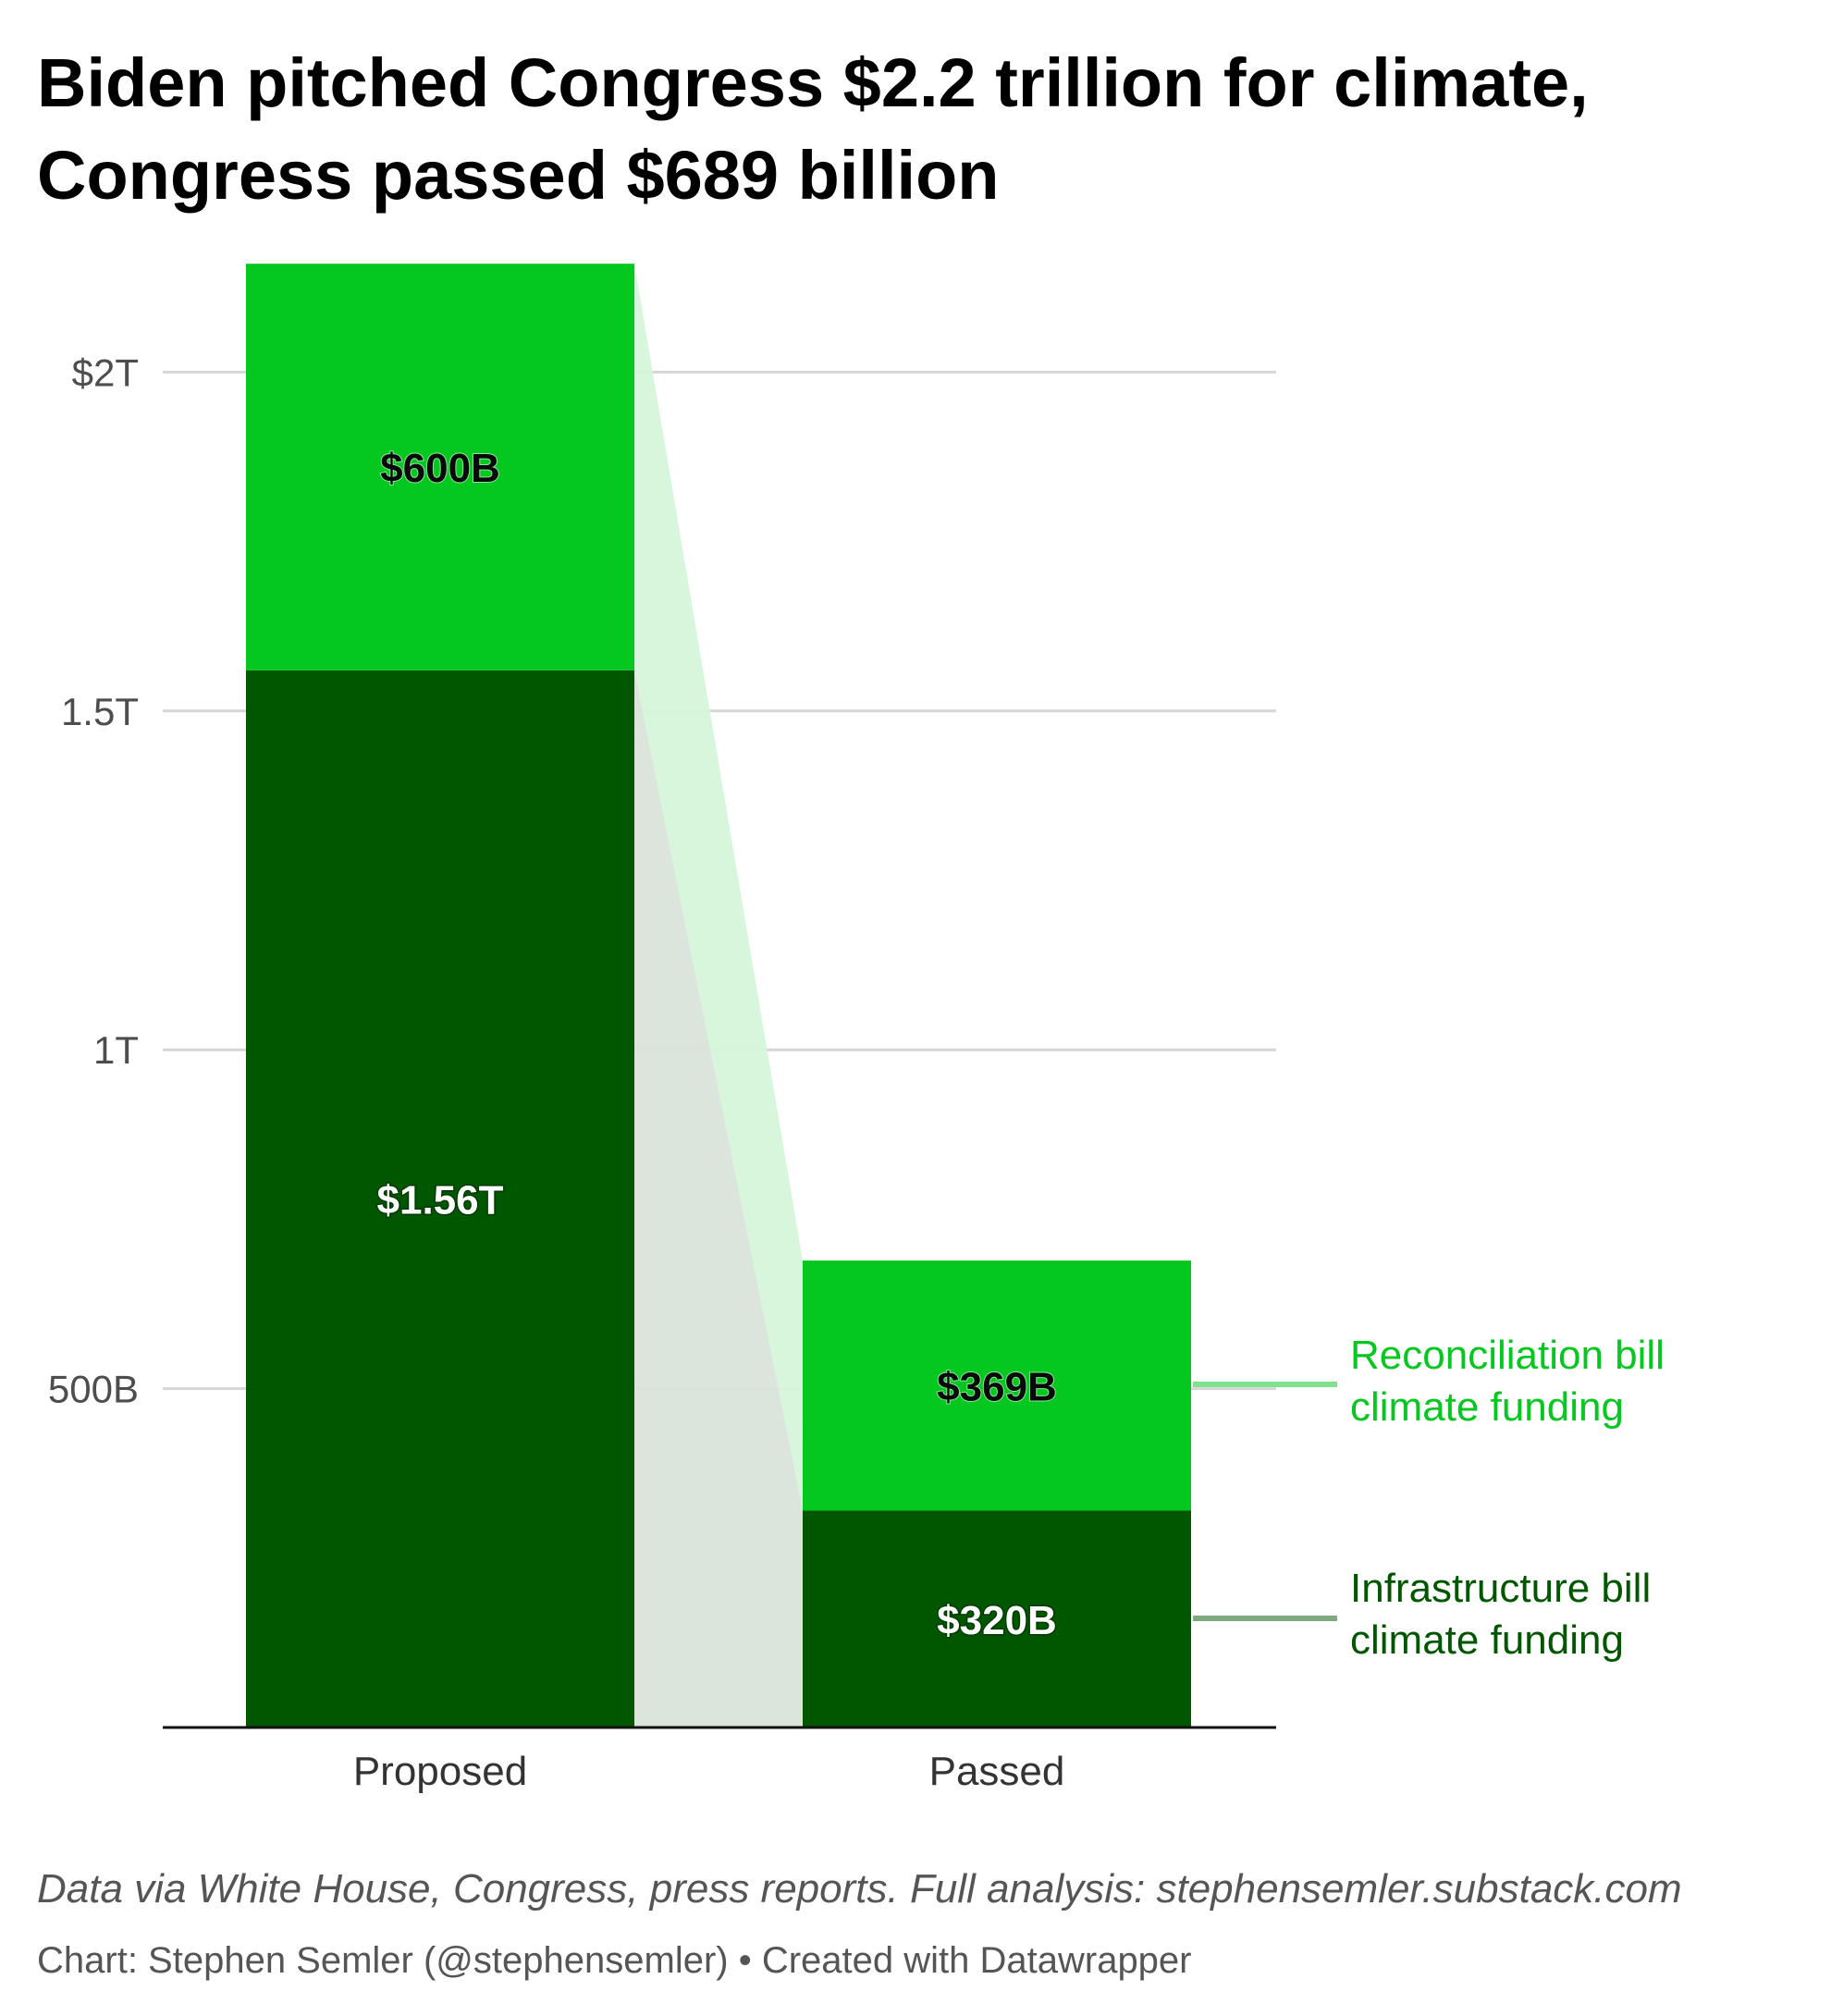  Describe the element at coordinates (1507, 1355) in the screenshot. I see `legend-label: Reconciliation bill` at that location.